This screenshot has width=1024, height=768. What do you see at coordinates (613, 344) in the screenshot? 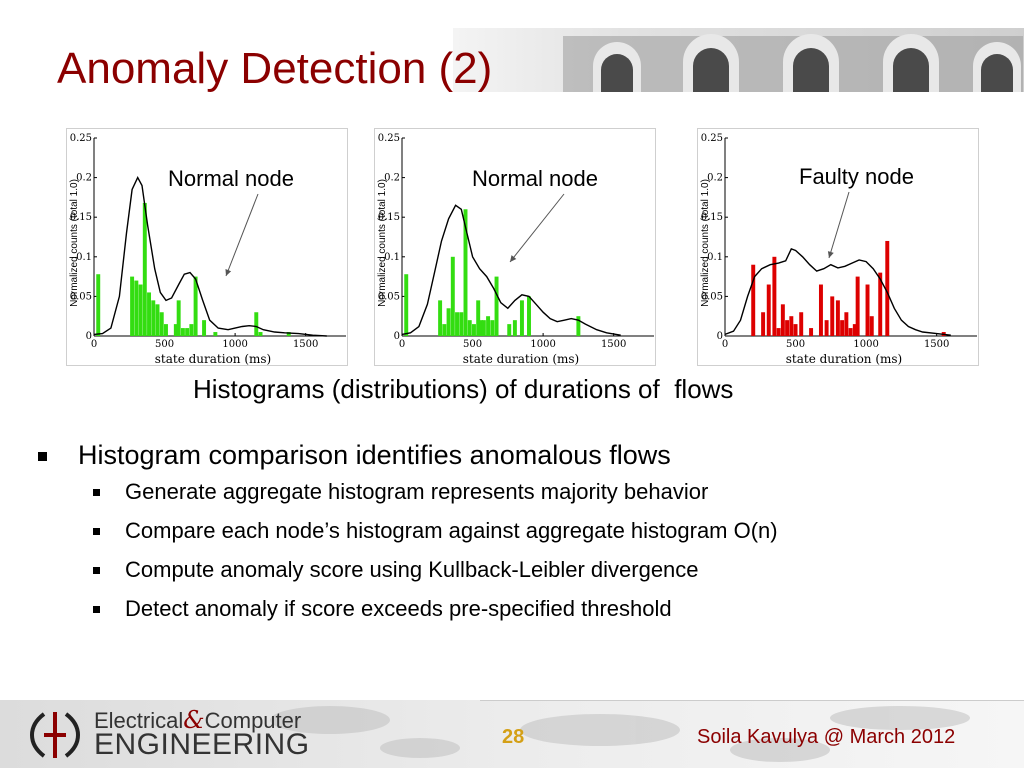
I see `x-tick-label: 1500` at bounding box center [613, 344].